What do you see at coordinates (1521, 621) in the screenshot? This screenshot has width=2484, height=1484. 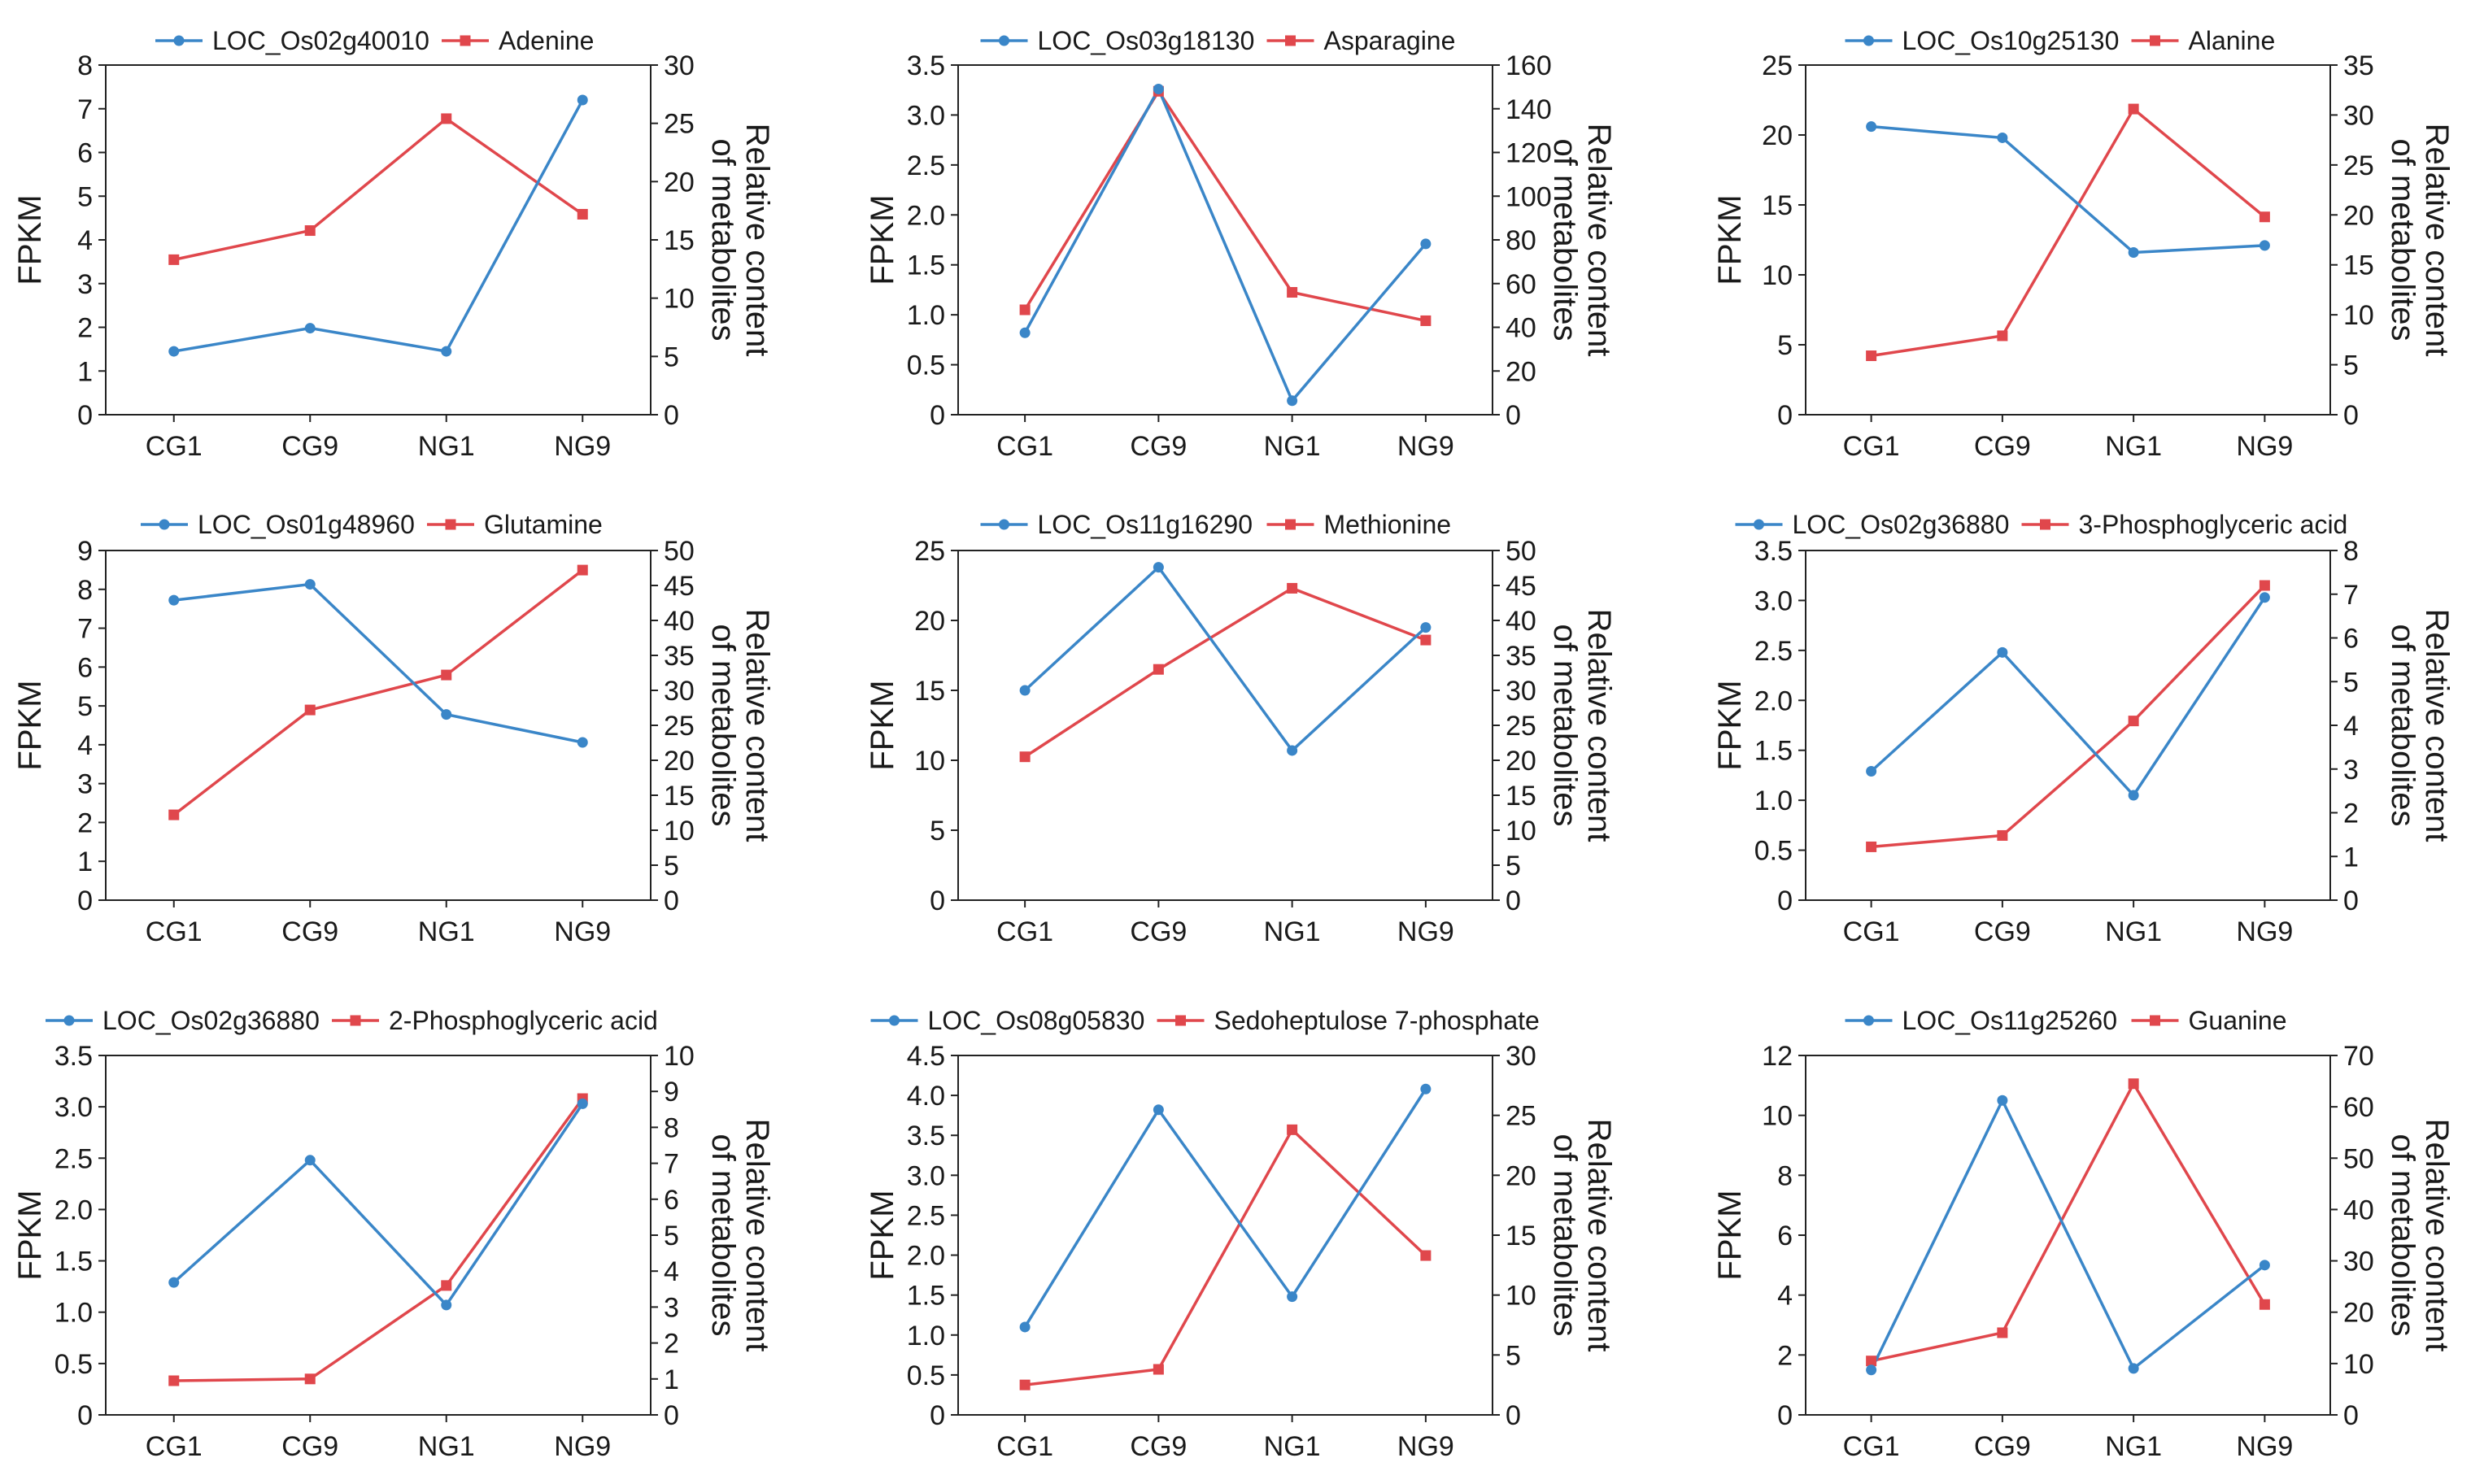 I see `right-tick-label: 40` at bounding box center [1521, 621].